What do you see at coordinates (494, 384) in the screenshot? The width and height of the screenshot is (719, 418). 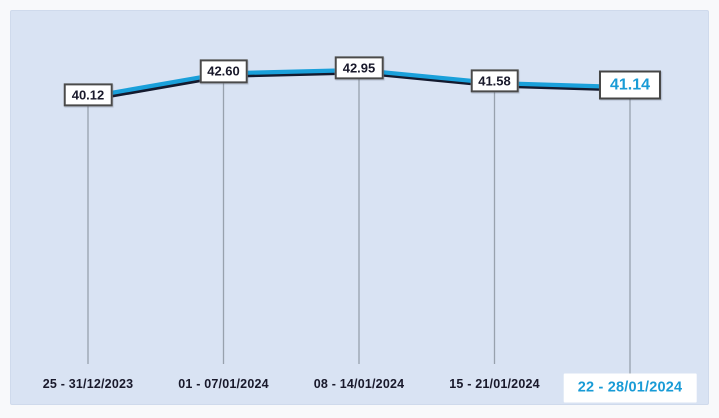 I see `x-axis-label: 15 - 21/01/2024` at bounding box center [494, 384].